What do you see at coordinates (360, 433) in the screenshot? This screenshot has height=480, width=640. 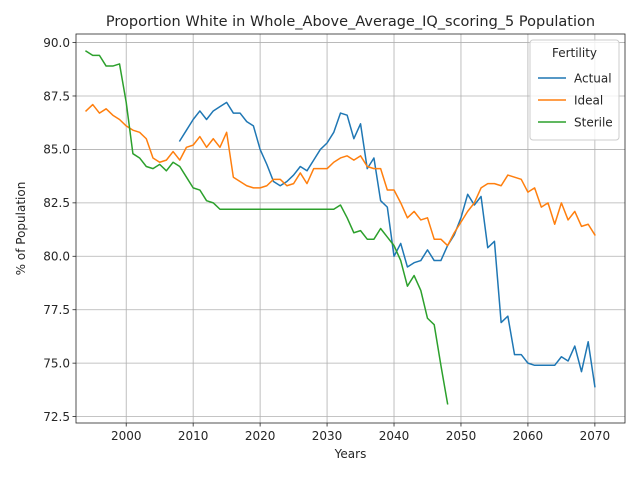 I see `x-axis-ticks: 2000 2010 2020 2030 2040 2050 2060 2070` at bounding box center [360, 433].